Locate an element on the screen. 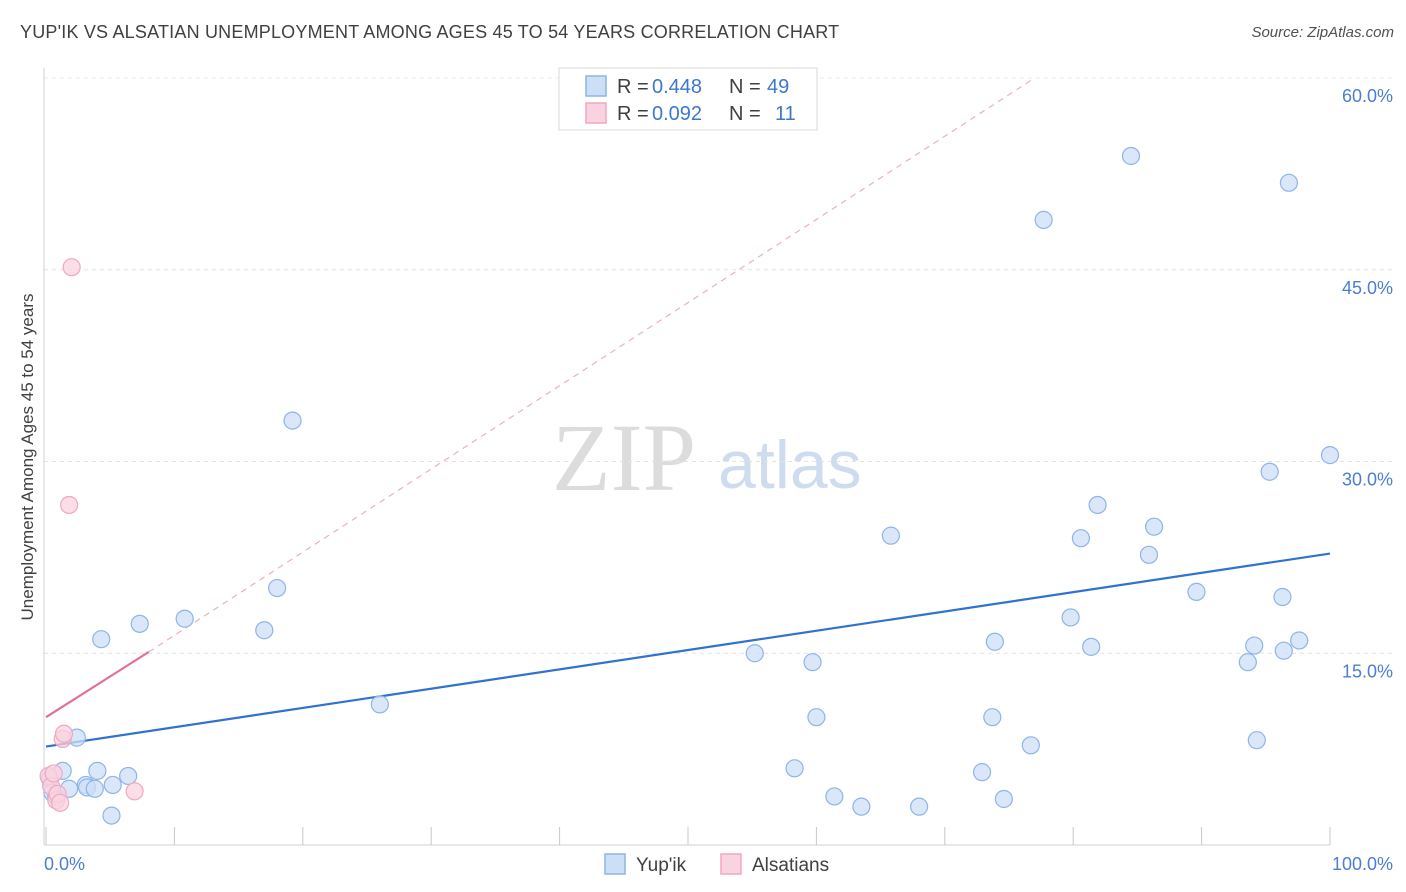  y-tick-label: 30.0% is located at coordinates (1367, 480).